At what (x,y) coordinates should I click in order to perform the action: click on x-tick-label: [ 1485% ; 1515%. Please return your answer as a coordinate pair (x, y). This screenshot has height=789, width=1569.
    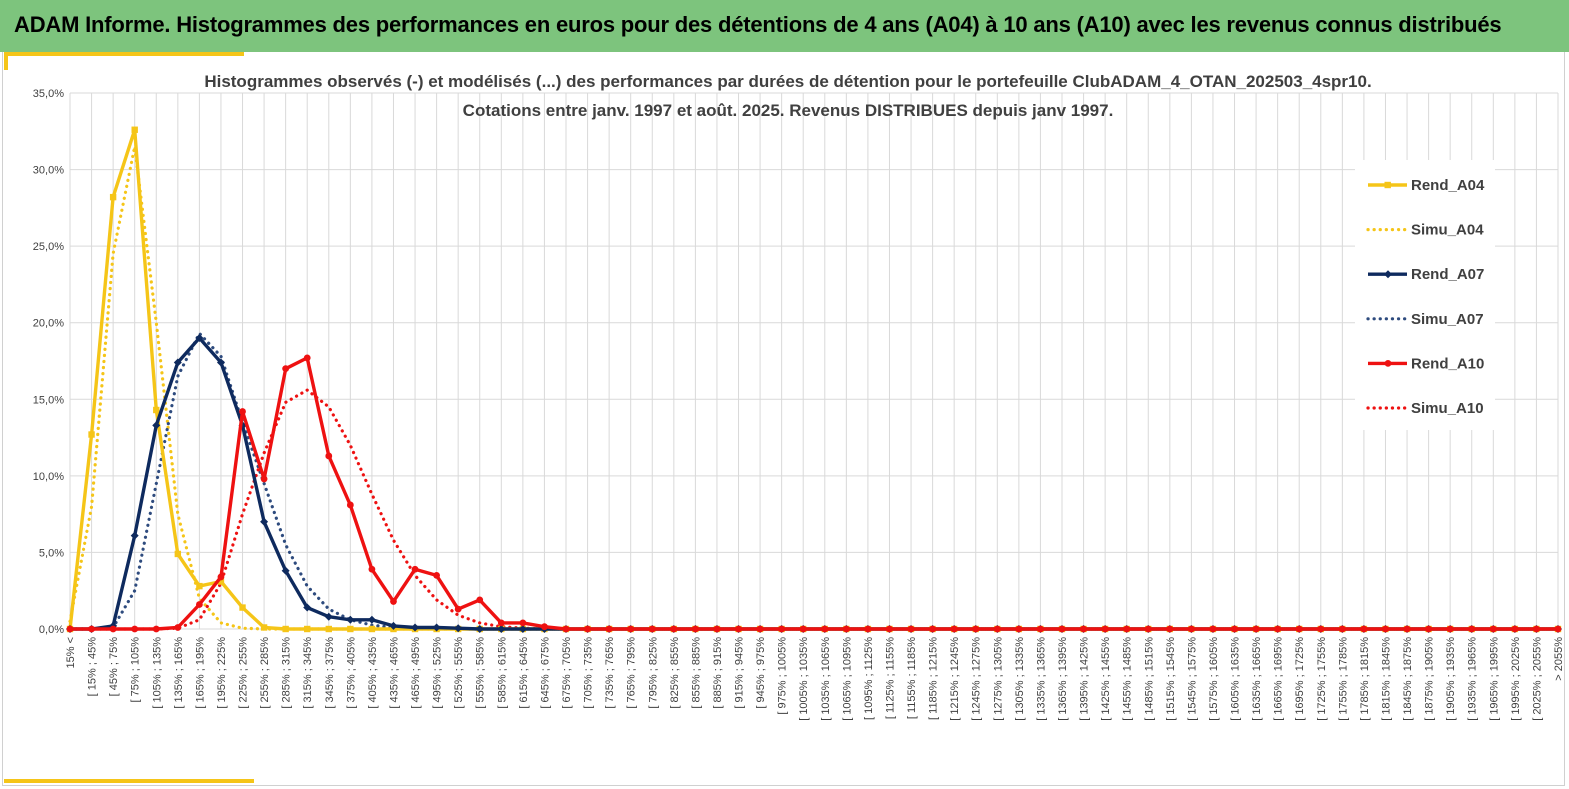
    Looking at the image, I should click on (1149, 679).